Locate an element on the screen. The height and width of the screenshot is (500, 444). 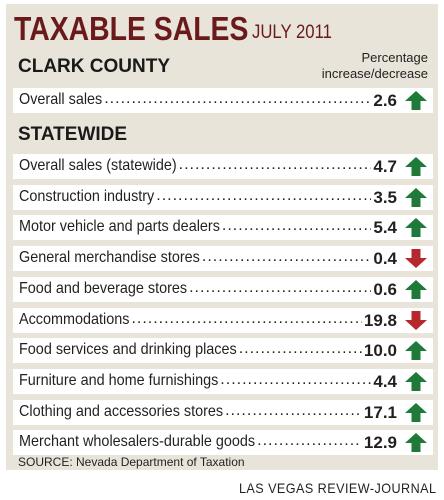
row-label: Overall sales (statewide) is located at coordinates (98, 165).